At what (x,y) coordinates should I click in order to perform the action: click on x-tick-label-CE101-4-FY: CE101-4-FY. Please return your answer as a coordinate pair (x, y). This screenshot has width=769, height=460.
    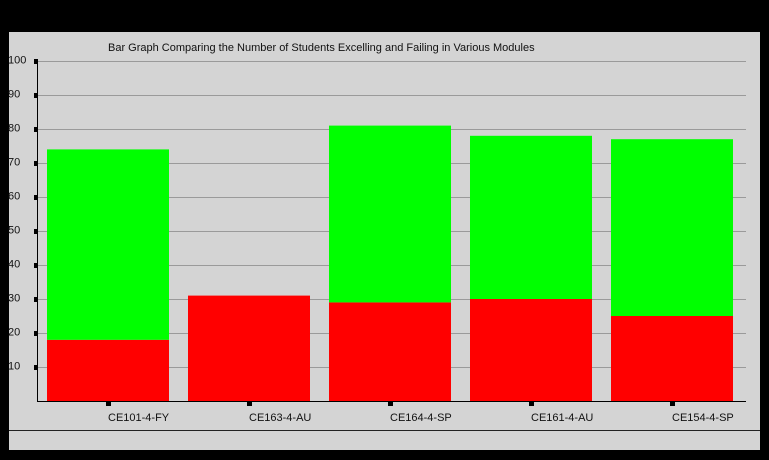
    Looking at the image, I should click on (139, 418).